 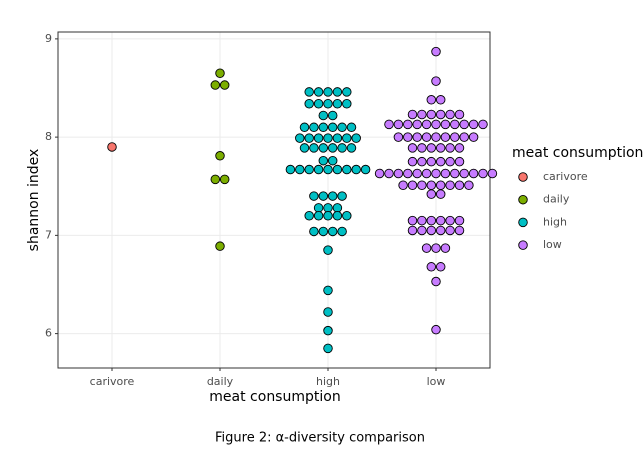 What do you see at coordinates (48, 136) in the screenshot?
I see `y-tick-label: 8` at bounding box center [48, 136].